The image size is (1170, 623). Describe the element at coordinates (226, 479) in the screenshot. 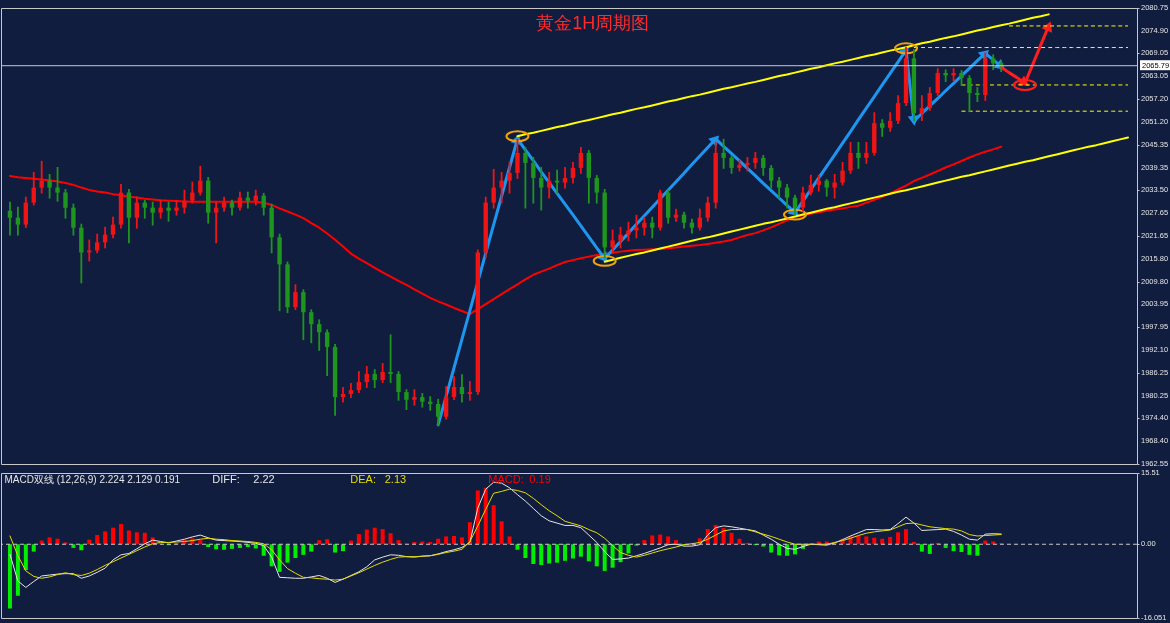

I see `text: DIFF:` at that location.